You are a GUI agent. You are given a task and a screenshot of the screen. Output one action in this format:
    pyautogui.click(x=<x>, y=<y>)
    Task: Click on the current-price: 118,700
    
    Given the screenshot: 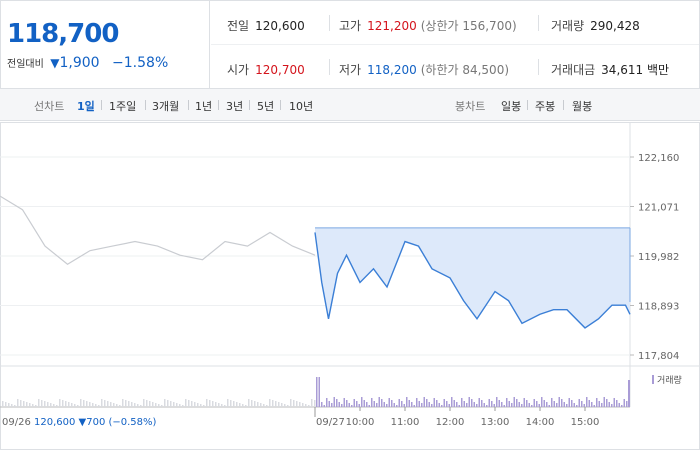 What is the action you would take?
    pyautogui.click(x=63, y=34)
    